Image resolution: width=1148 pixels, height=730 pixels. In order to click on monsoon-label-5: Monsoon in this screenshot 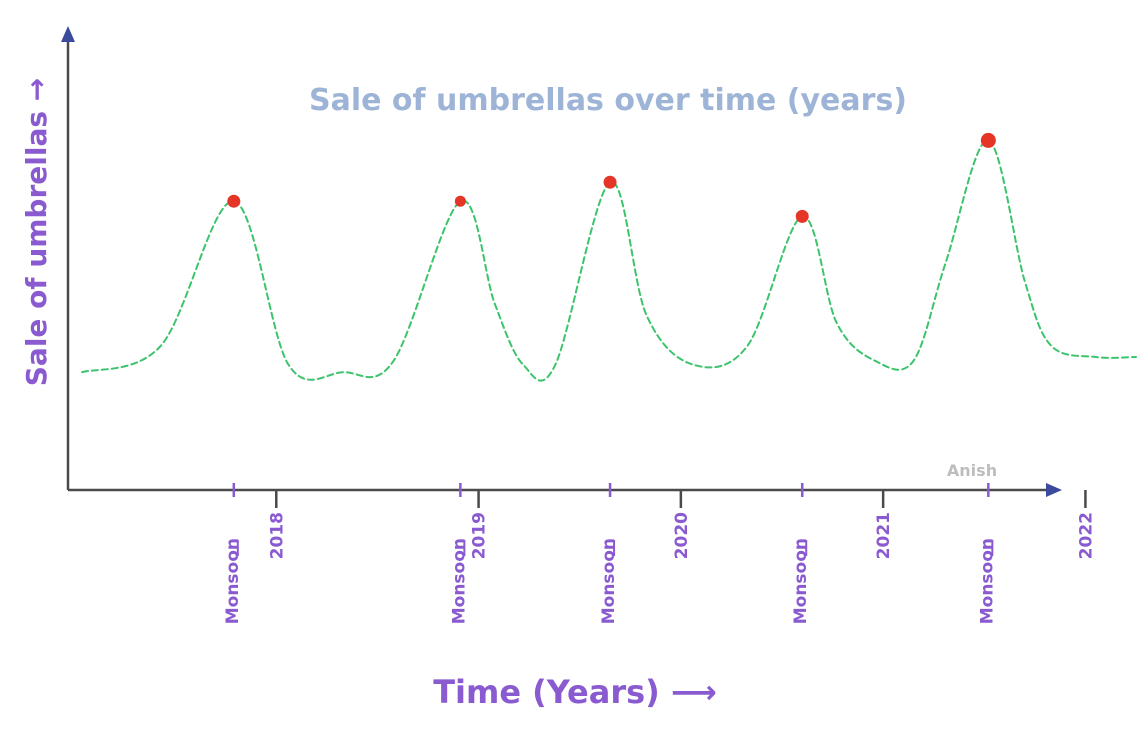, I will do `click(987, 581)`.